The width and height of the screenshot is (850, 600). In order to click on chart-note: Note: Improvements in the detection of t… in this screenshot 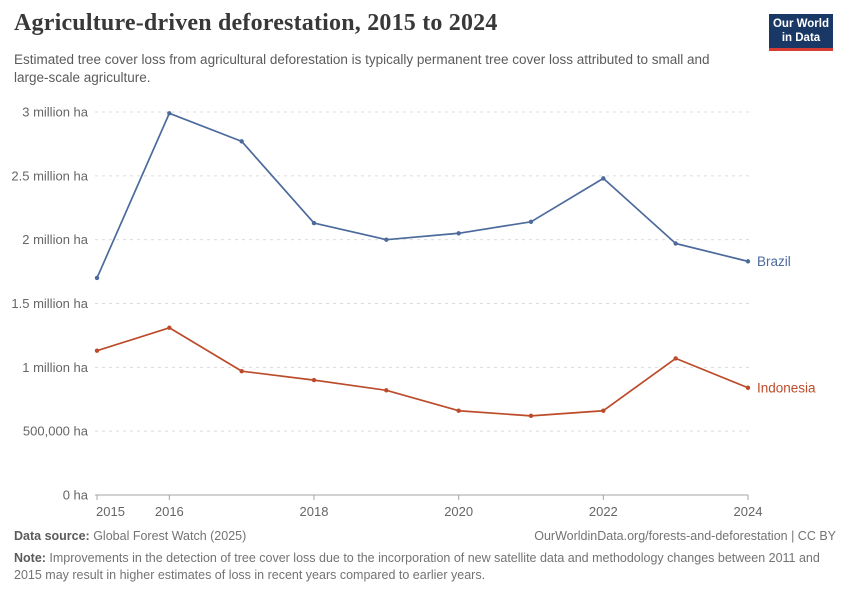, I will do `click(425, 567)`.